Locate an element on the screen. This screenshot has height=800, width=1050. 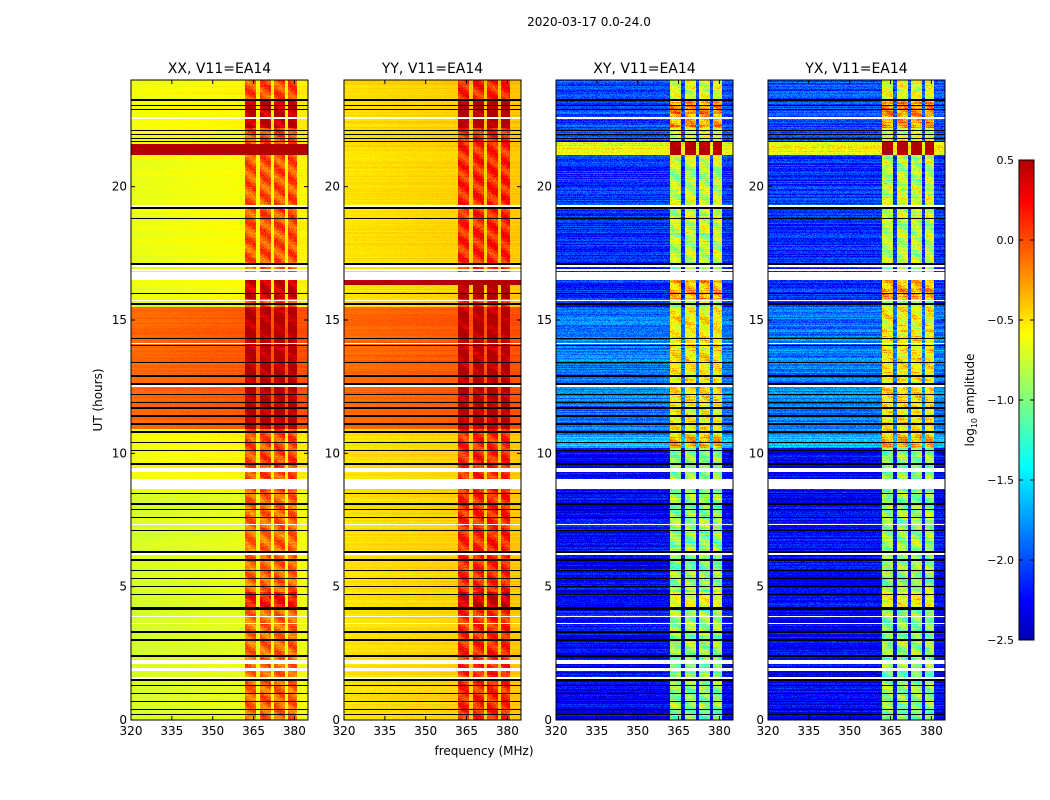
colorbar-tick-label: −1.5 is located at coordinates (1000, 480).